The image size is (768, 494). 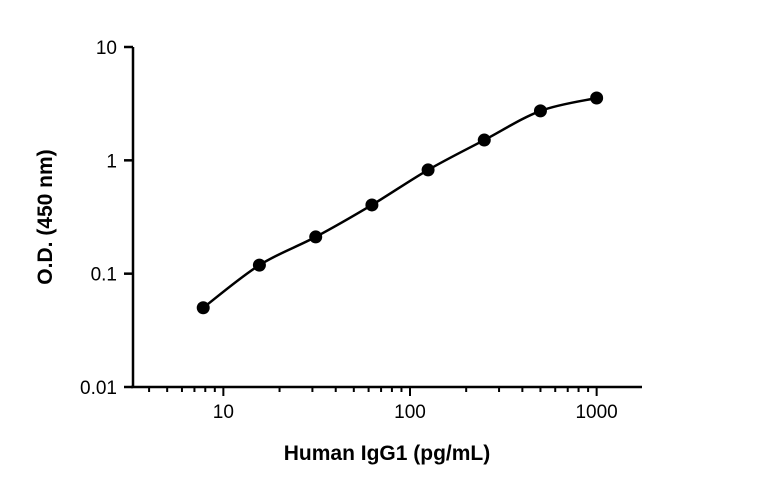 What do you see at coordinates (111, 161) in the screenshot?
I see `y-tick-label: 1` at bounding box center [111, 161].